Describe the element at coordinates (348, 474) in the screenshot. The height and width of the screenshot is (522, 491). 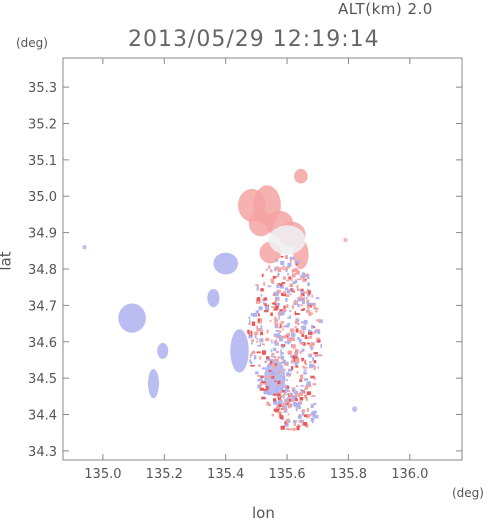
I see `x-tick-label: 135.8` at that location.